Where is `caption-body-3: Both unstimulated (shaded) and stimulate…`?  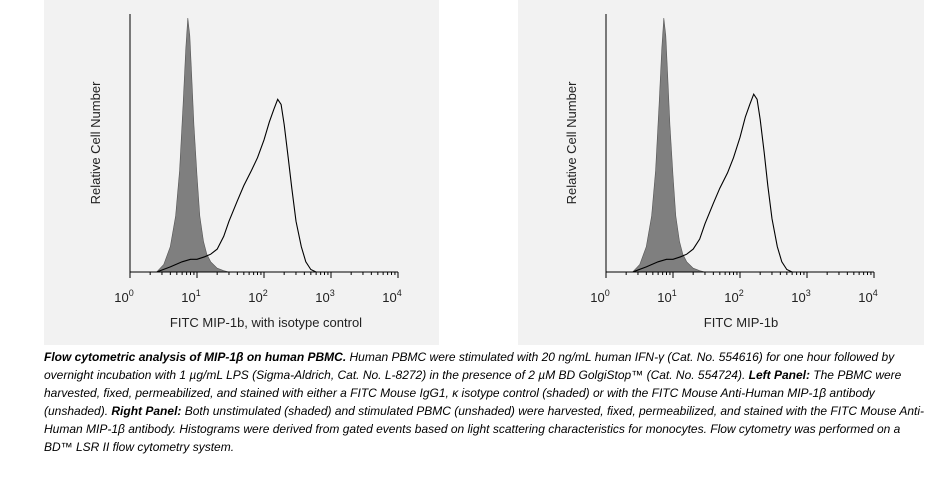 caption-body-3: Both unstimulated (shaded) and stimulate… is located at coordinates (484, 429).